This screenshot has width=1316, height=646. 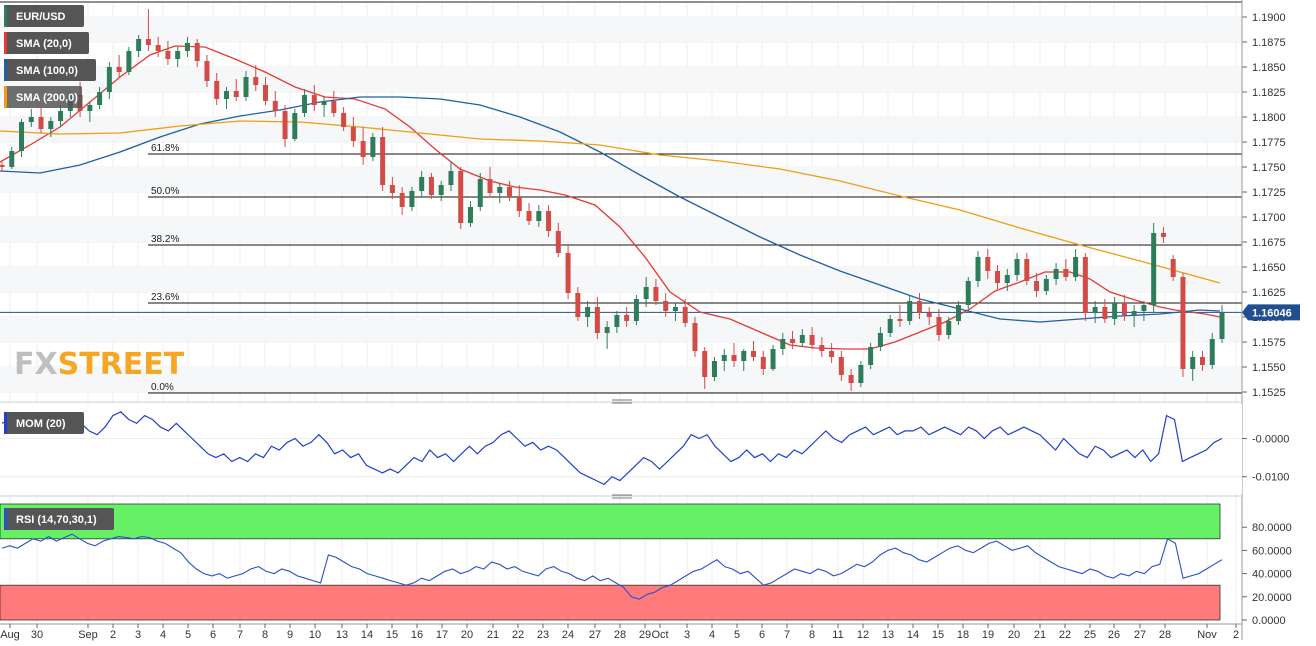 What do you see at coordinates (1269, 18) in the screenshot?
I see `price-axis-label: 1.1900` at bounding box center [1269, 18].